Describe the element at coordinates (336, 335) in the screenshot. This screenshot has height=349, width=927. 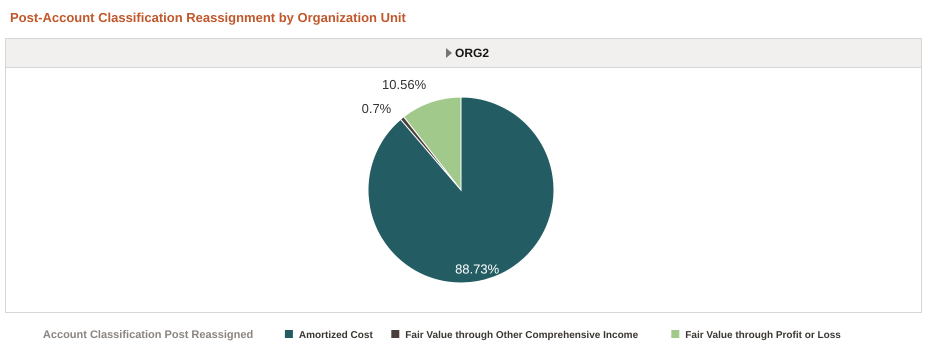
I see `legend-label: Amortized Cost` at that location.